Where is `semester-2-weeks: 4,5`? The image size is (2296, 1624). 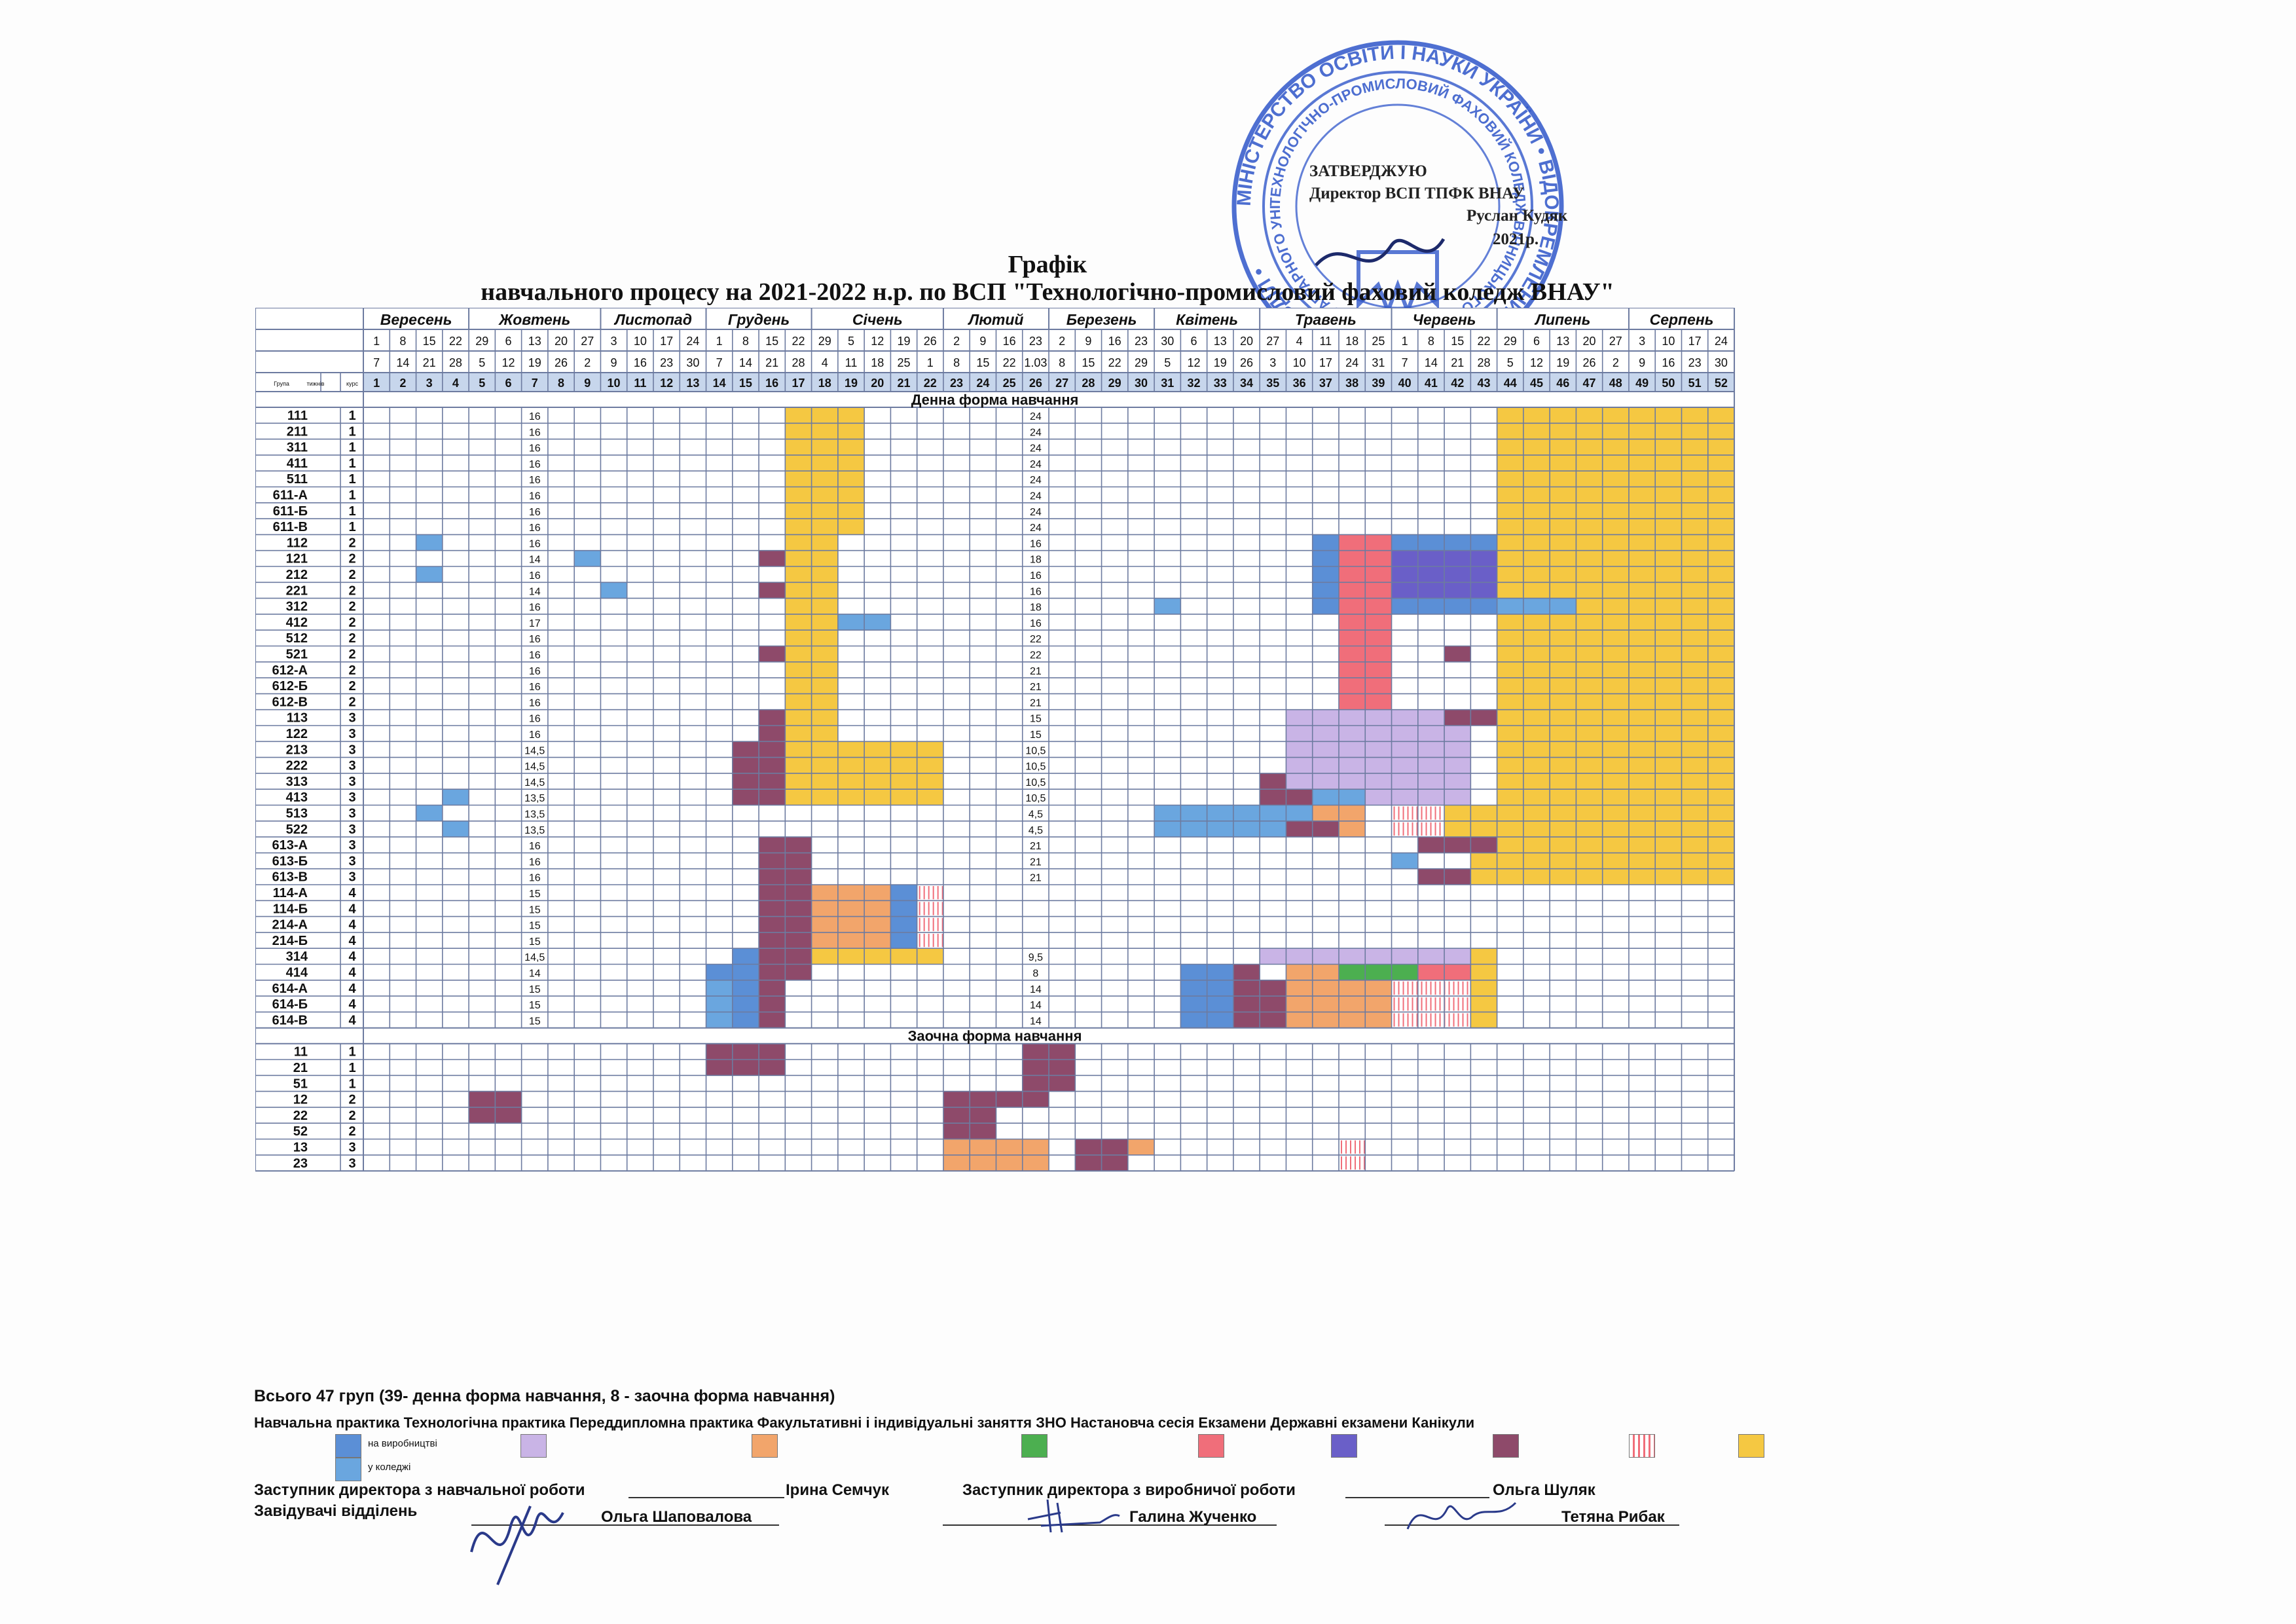
semester-2-weeks: 4,5 is located at coordinates (1036, 815).